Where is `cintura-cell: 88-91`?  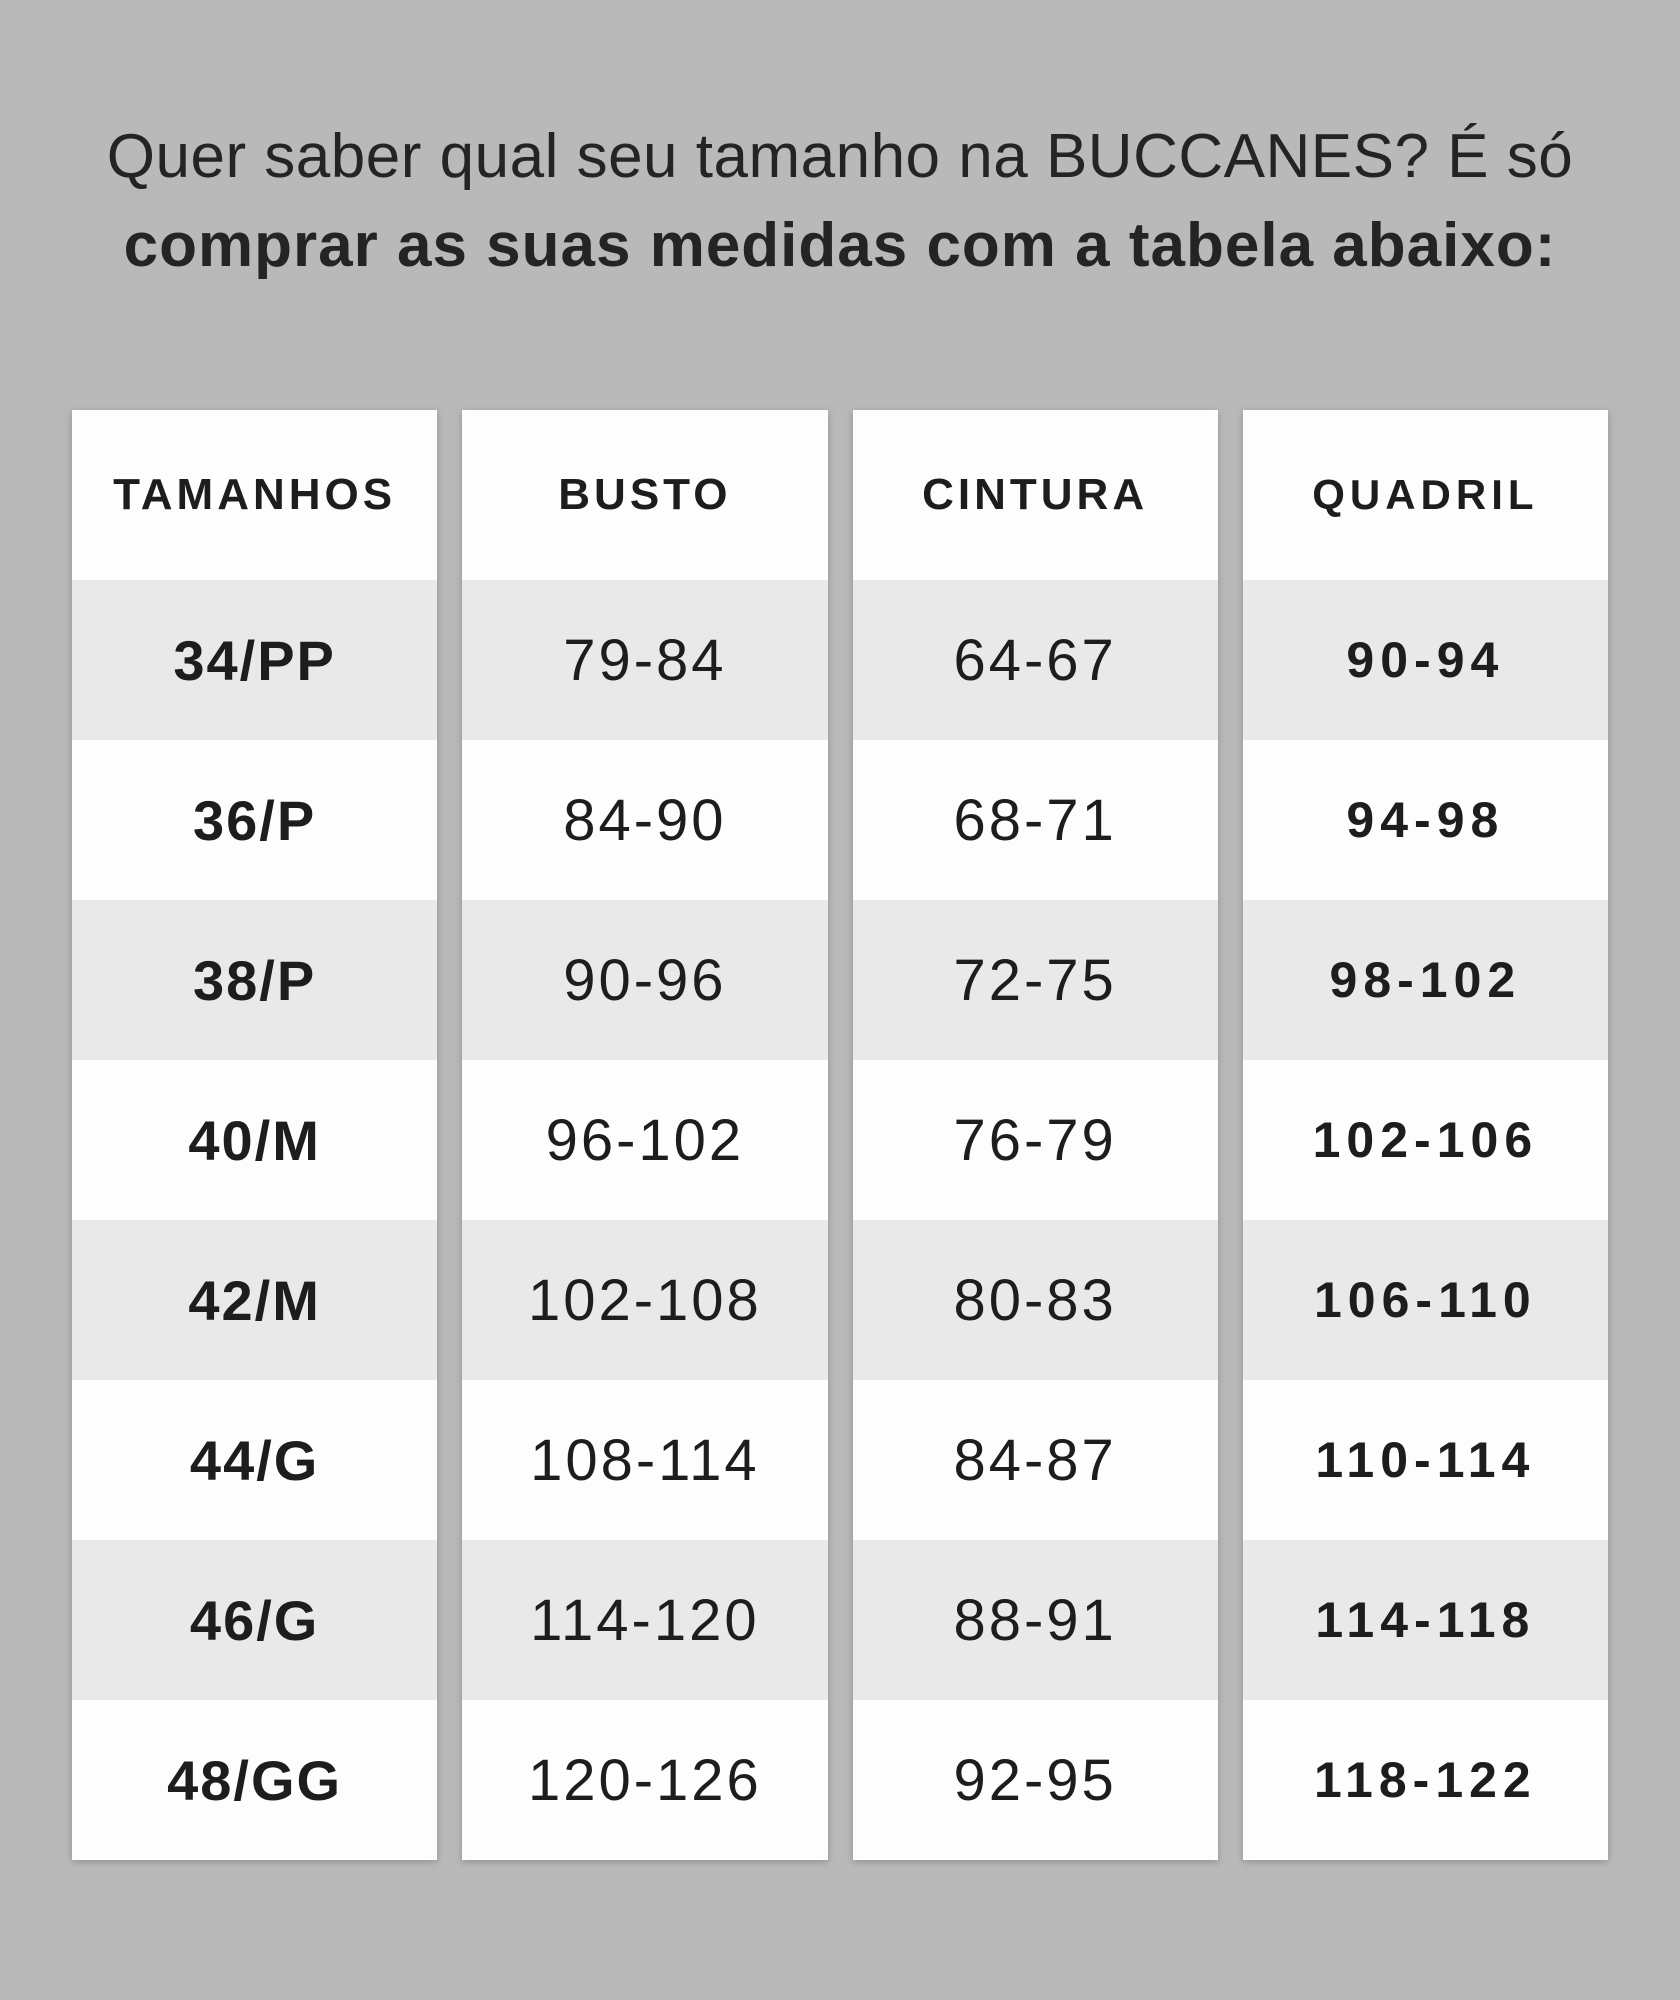
cintura-cell: 88-91 is located at coordinates (1035, 1620).